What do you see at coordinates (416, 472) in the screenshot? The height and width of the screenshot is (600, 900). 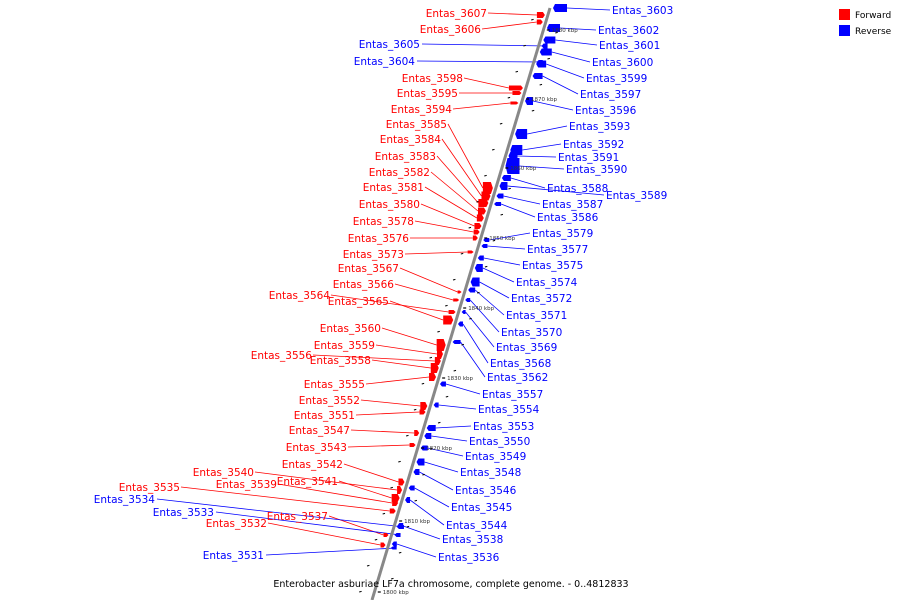 I see `Entas_3546-arrow` at bounding box center [416, 472].